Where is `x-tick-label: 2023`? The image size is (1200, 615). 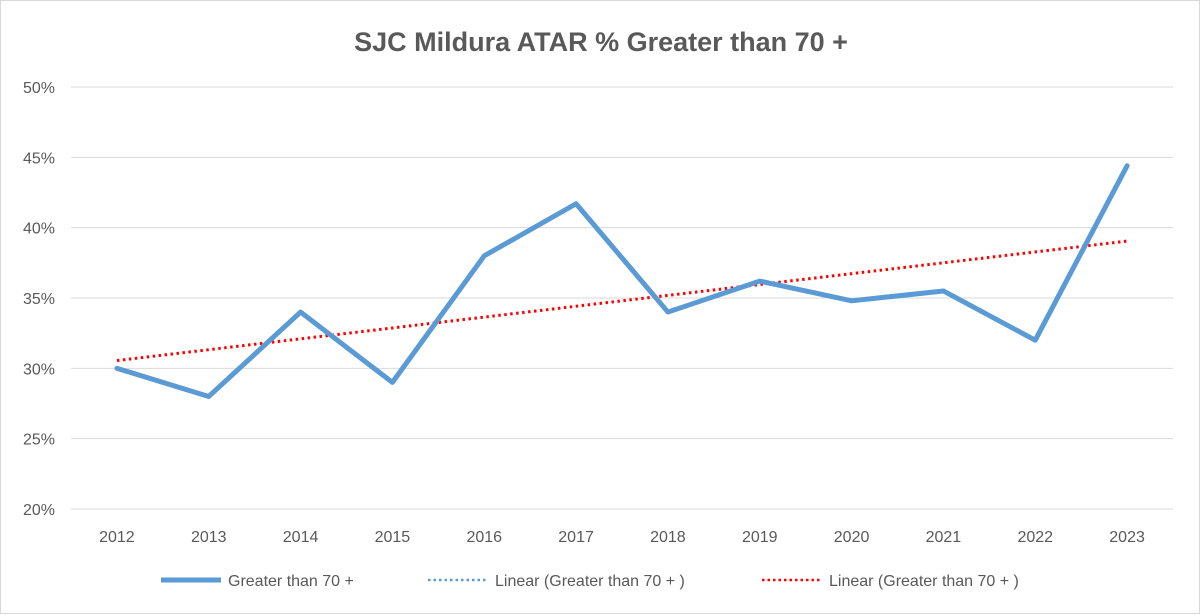
x-tick-label: 2023 is located at coordinates (1127, 537).